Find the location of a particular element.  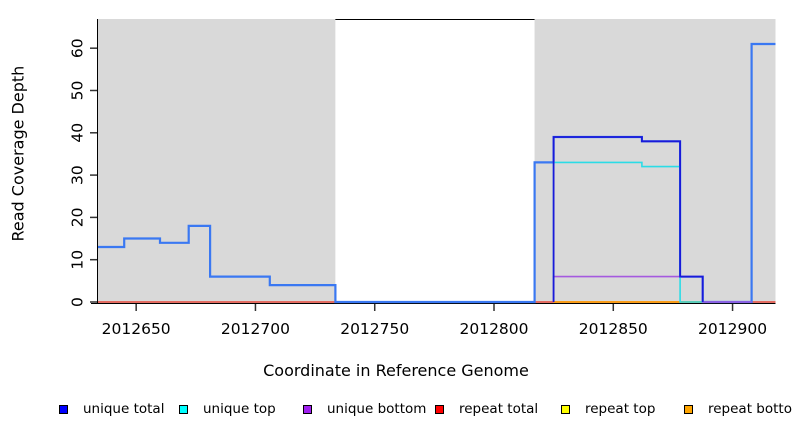

legend-item-unique-bottom: unique bottom is located at coordinates (364, 409).